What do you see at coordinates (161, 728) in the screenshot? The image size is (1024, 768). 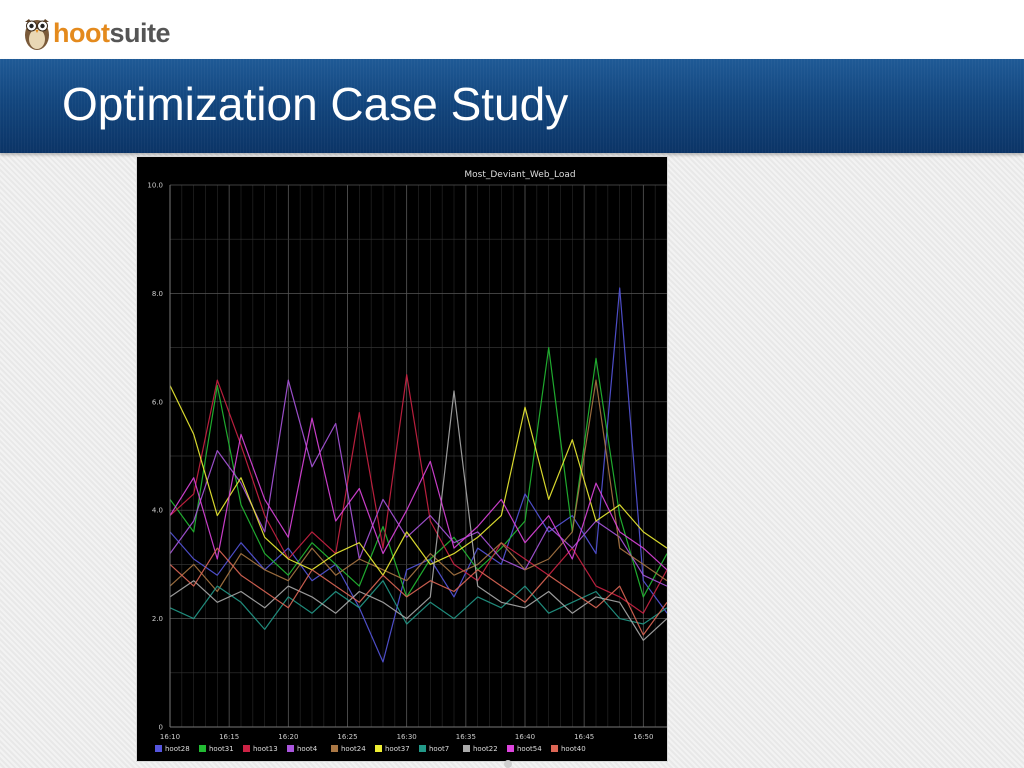 I see `y-tick-label: 0` at bounding box center [161, 728].